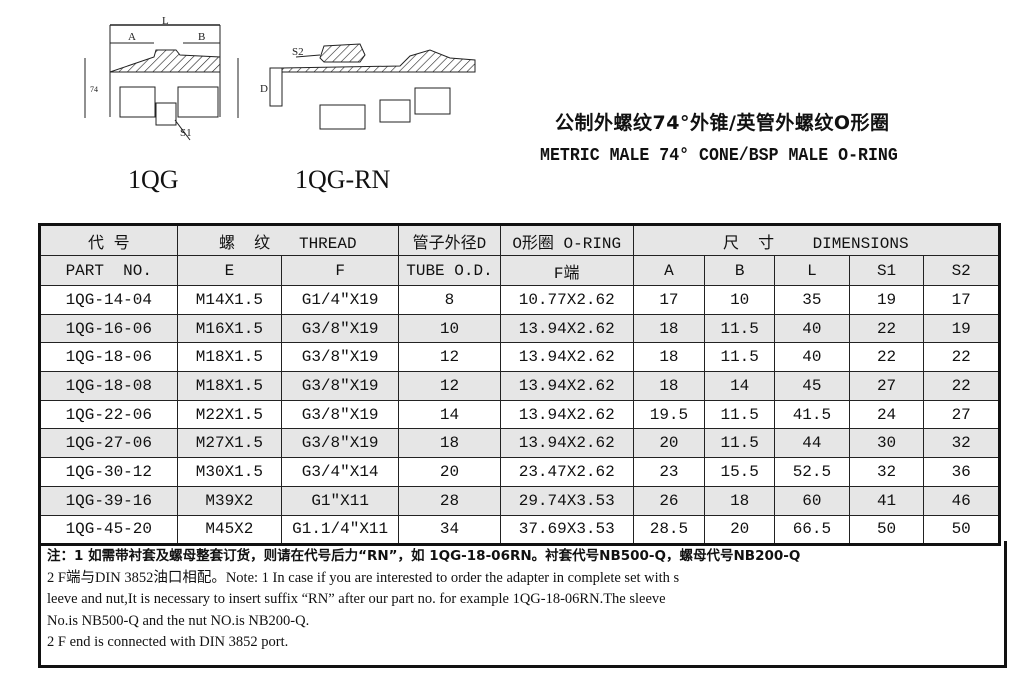  Describe the element at coordinates (449, 300) in the screenshot. I see `table-cell: 8` at that location.